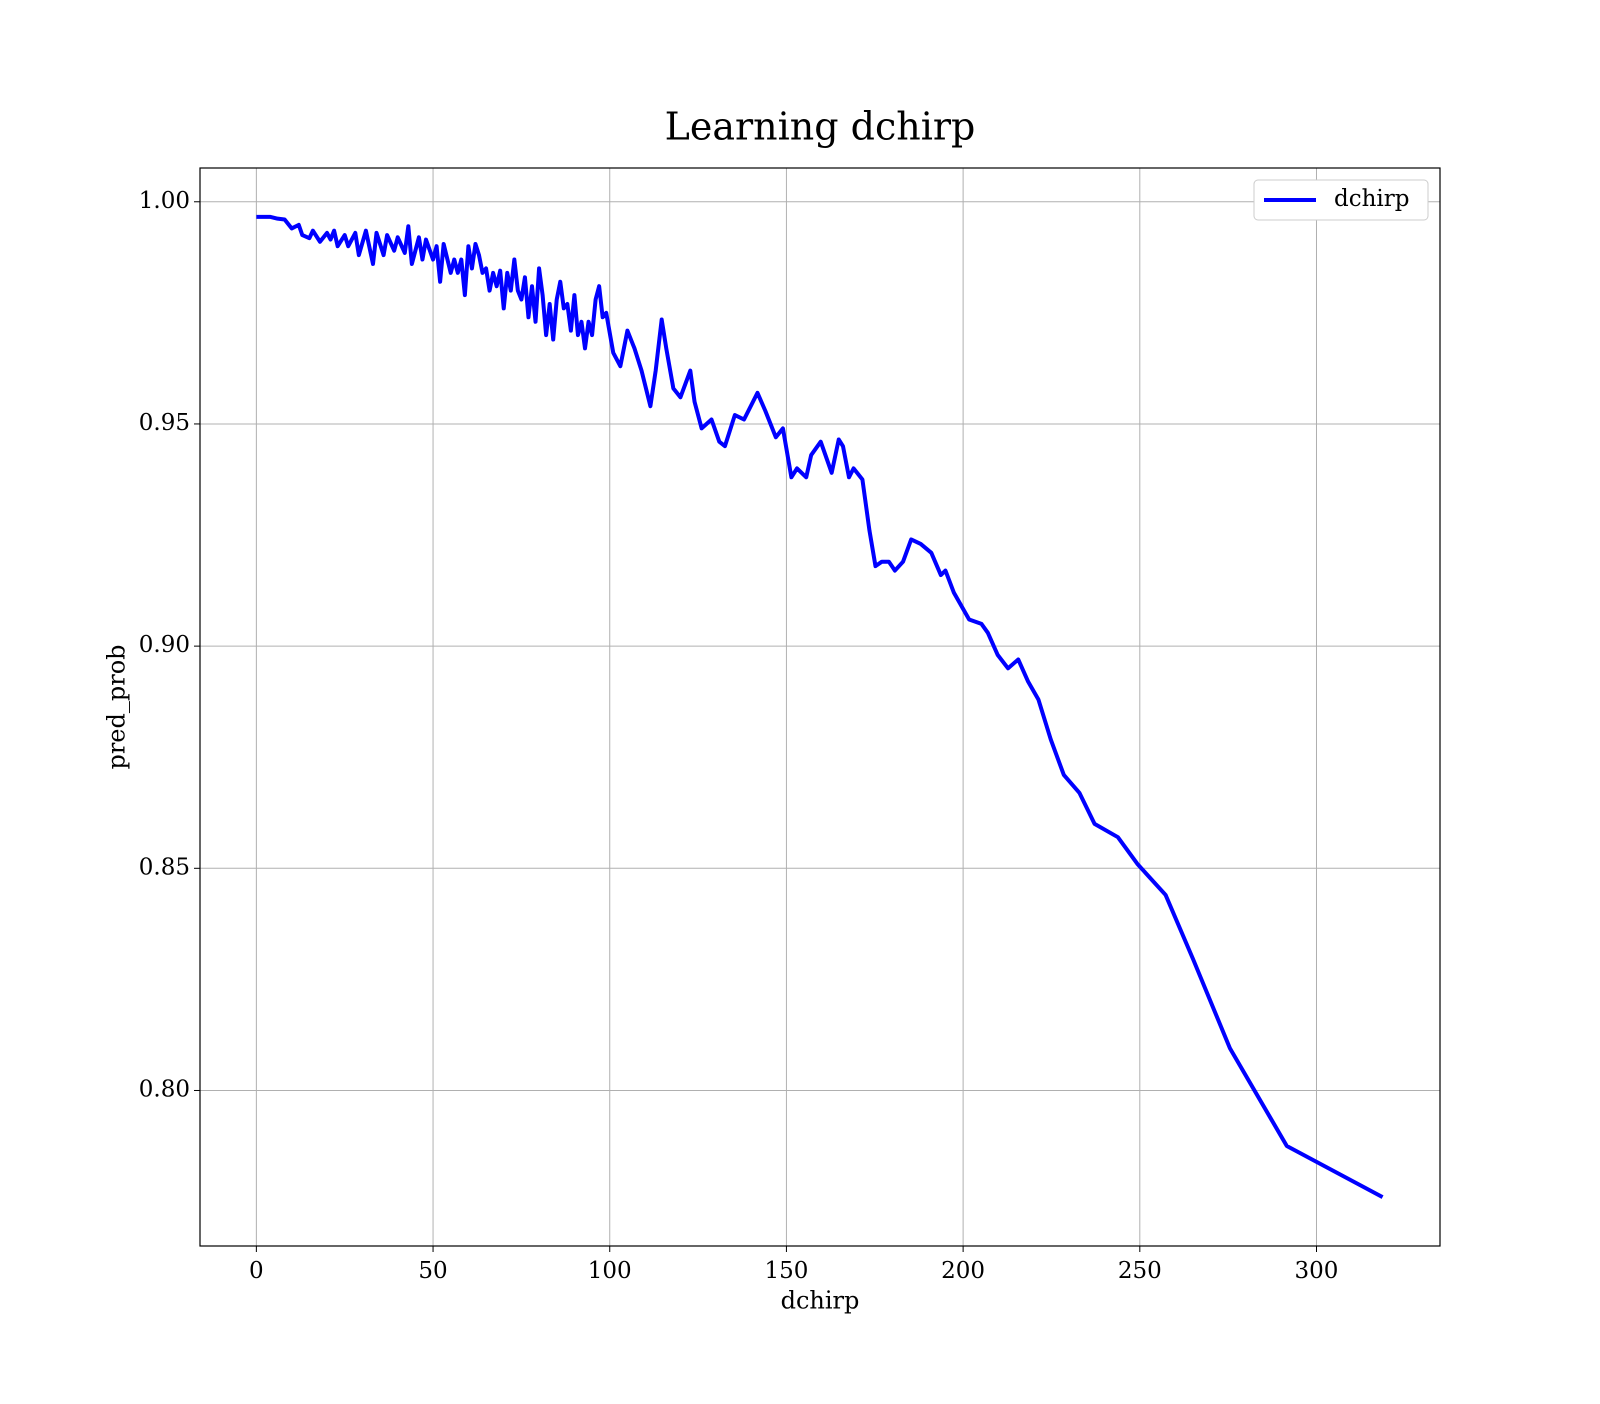 Image resolution: width=1600 pixels, height=1404 pixels. What do you see at coordinates (820, 1301) in the screenshot?
I see `x-axis-label: dchirp` at bounding box center [820, 1301].